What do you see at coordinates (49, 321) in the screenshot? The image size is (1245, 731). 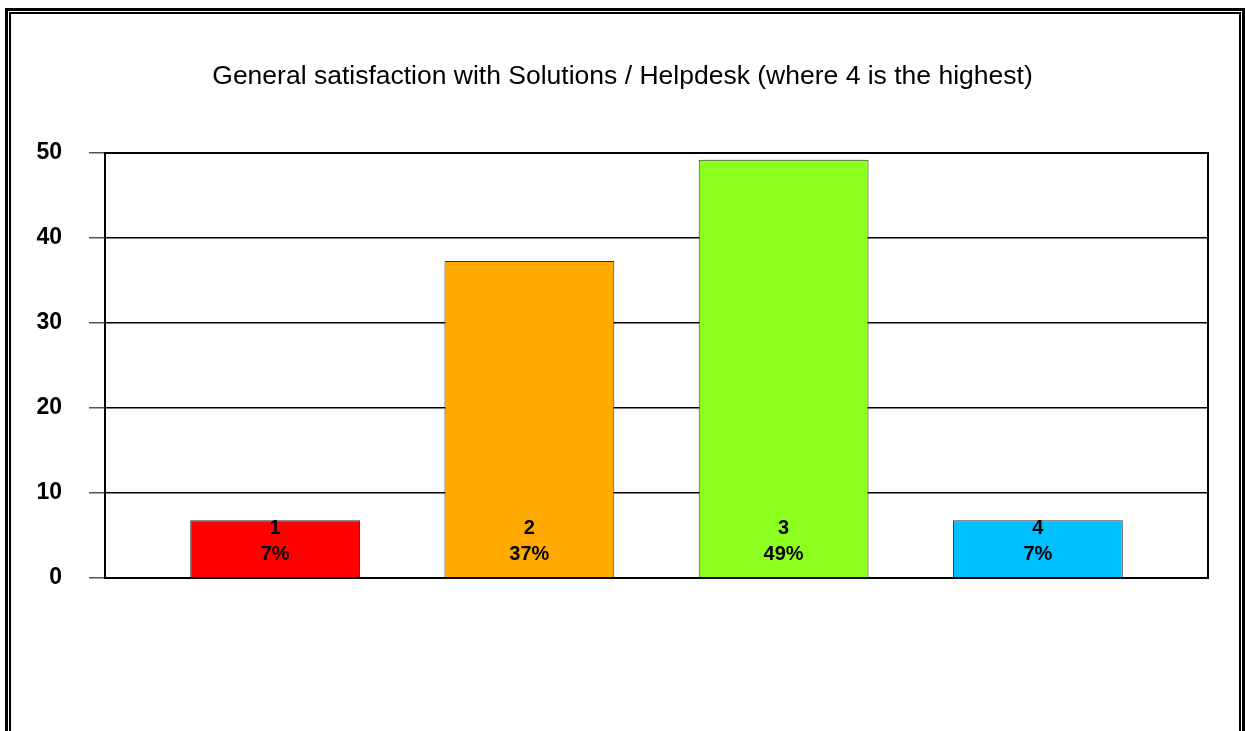 I see `y-tick-label: 30` at bounding box center [49, 321].